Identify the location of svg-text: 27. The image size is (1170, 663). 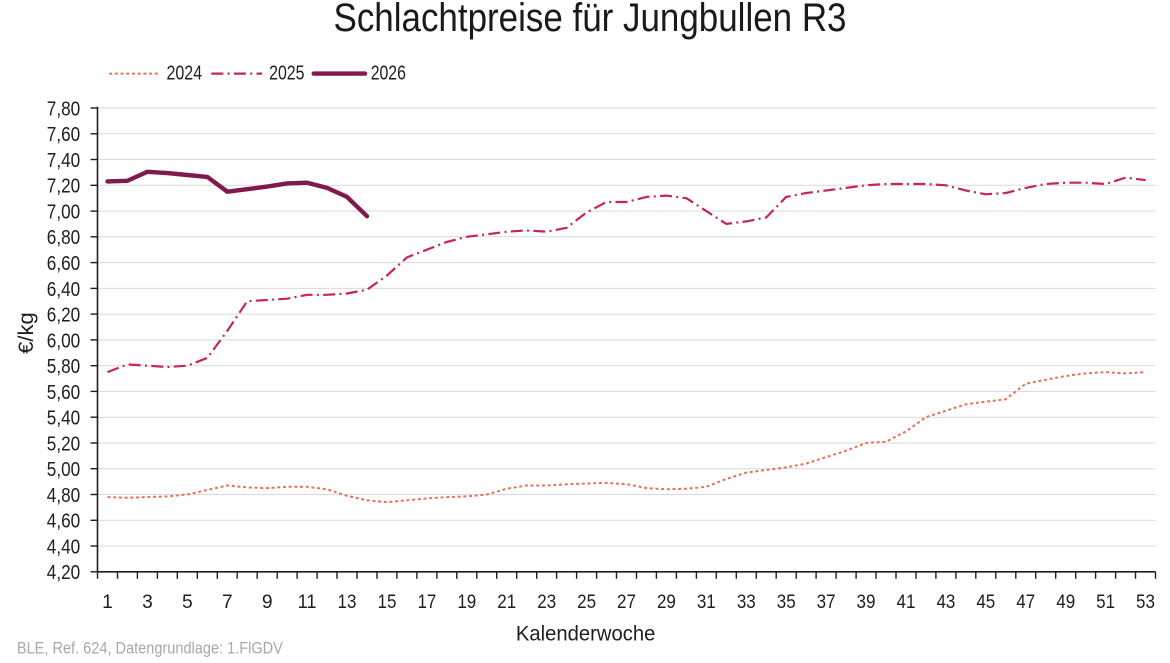
(626, 602).